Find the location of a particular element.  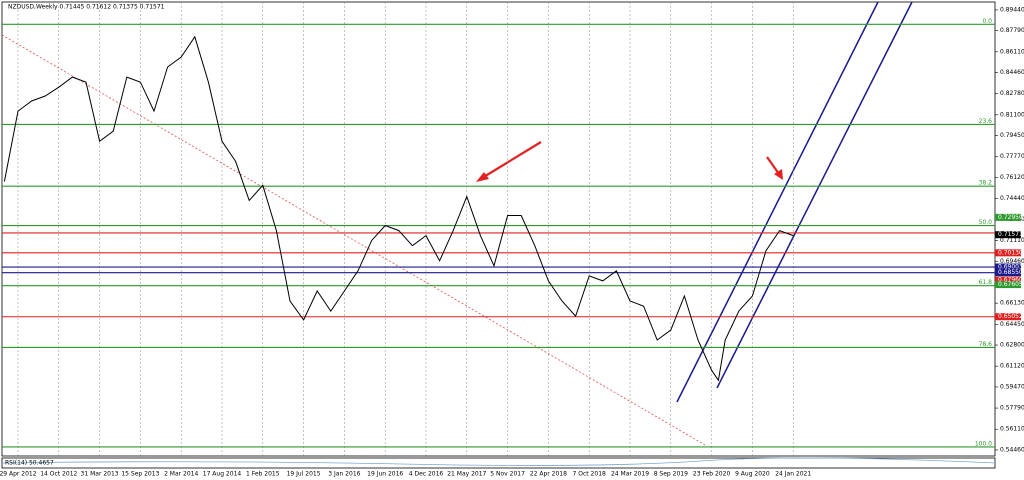

price-tag-label: 0.70130 is located at coordinates (1010, 252).